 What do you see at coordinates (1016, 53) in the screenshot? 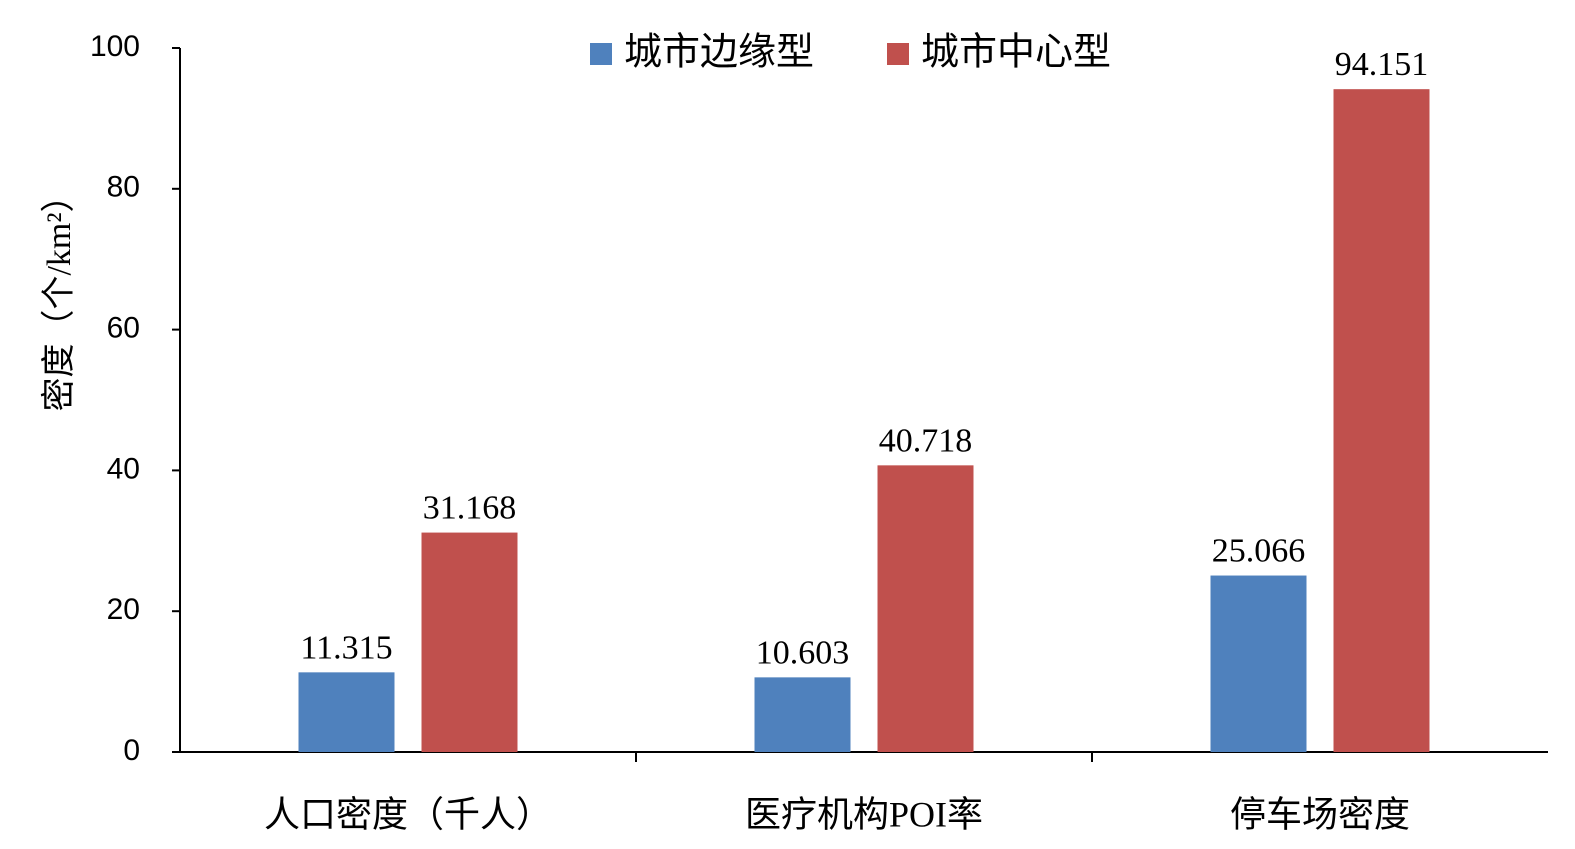
I see `legend-label-center: 城市中心型` at bounding box center [1016, 53].